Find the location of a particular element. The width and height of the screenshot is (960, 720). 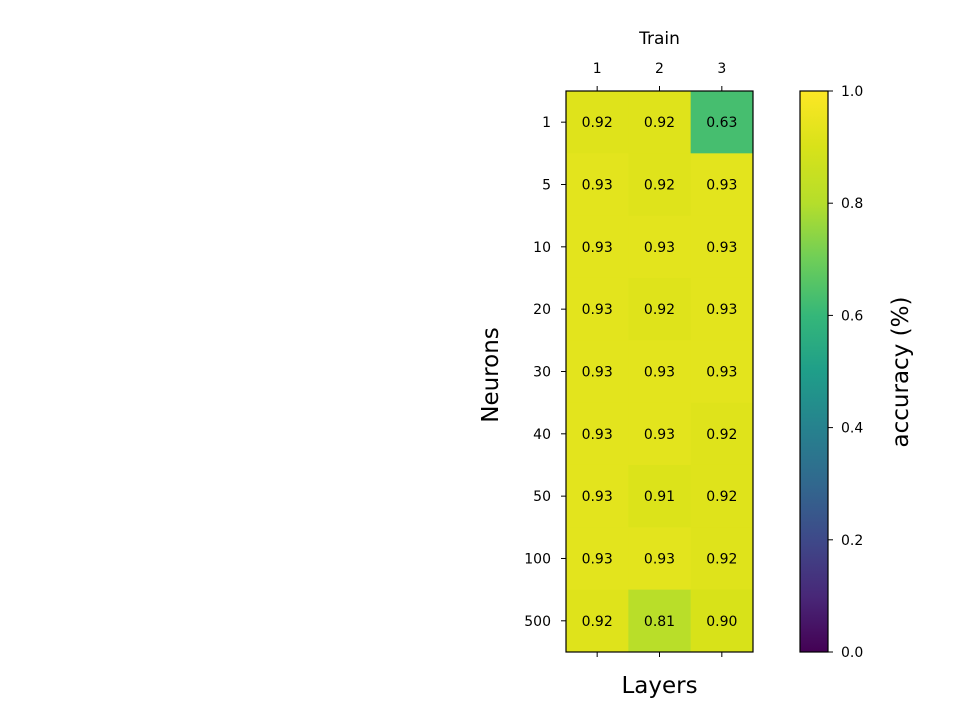

cell-value-label: 0.91 is located at coordinates (659, 497).